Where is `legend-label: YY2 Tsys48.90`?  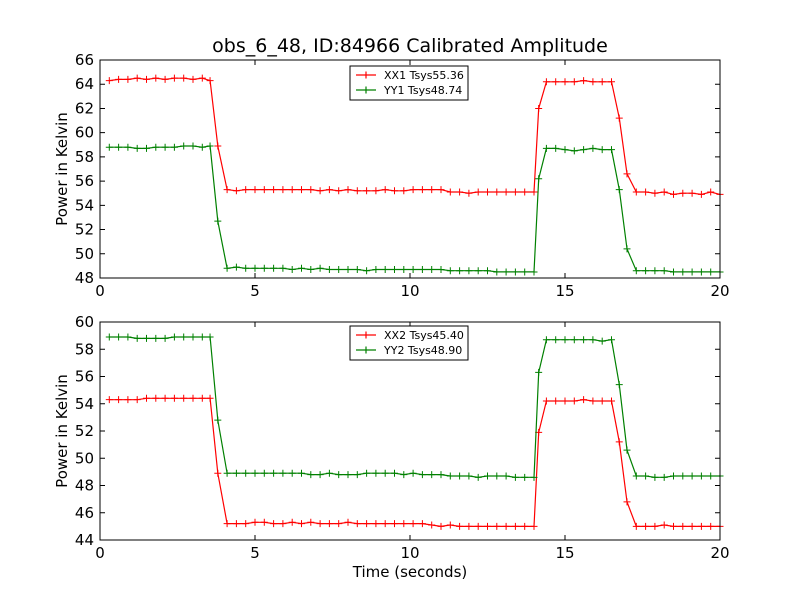
legend-label: YY2 Tsys48.90 is located at coordinates (422, 350).